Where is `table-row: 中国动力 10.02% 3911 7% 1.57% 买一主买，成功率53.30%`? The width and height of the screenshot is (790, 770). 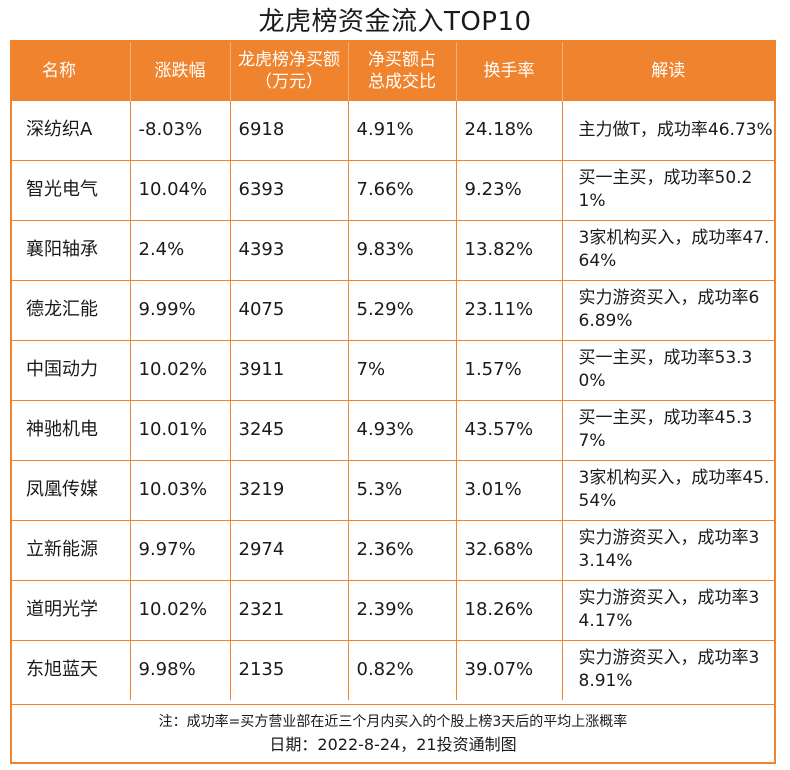 table-row: 中国动力 10.02% 3911 7% 1.57% 买一主买，成功率53.30% is located at coordinates (393, 369).